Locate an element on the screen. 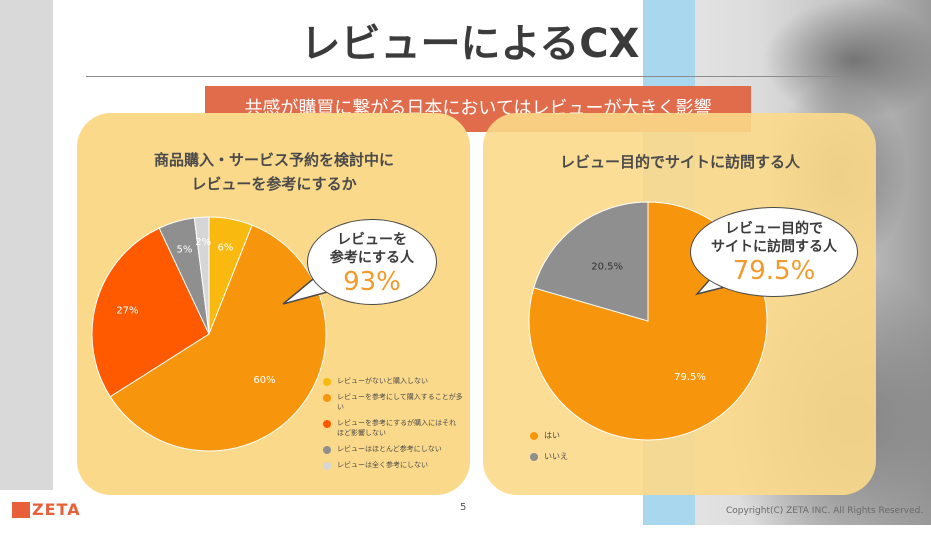 This screenshot has height=535, width=931. legend-label: レビューを参考にして購入することが多い is located at coordinates (400, 402).